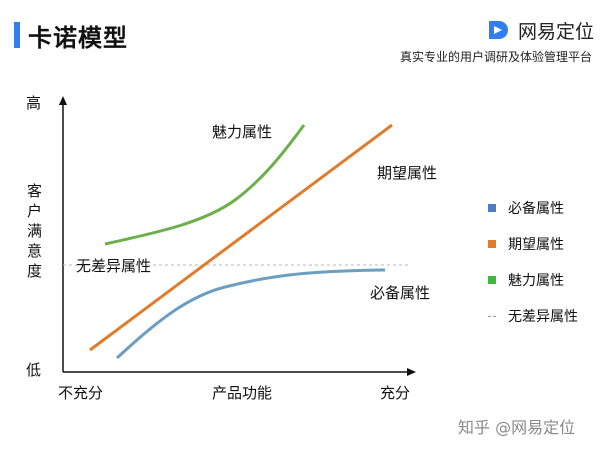  What do you see at coordinates (17, 35) in the screenshot?
I see `title-accent-bar` at bounding box center [17, 35].